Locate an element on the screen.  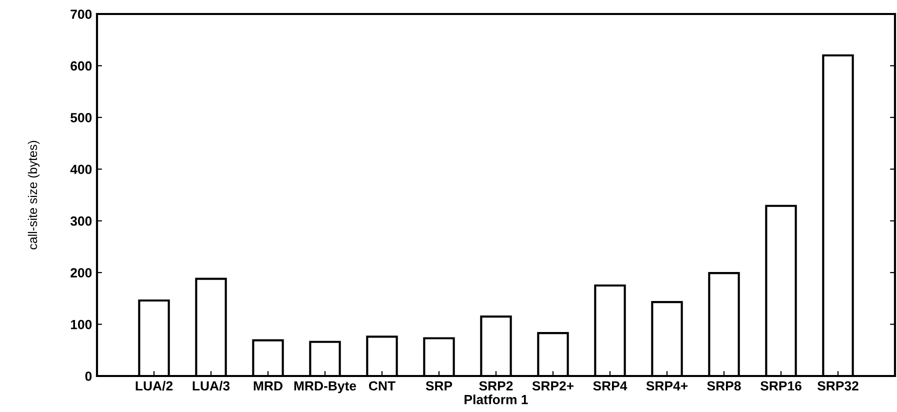
y-tick-label: 700 is located at coordinates (81, 14).